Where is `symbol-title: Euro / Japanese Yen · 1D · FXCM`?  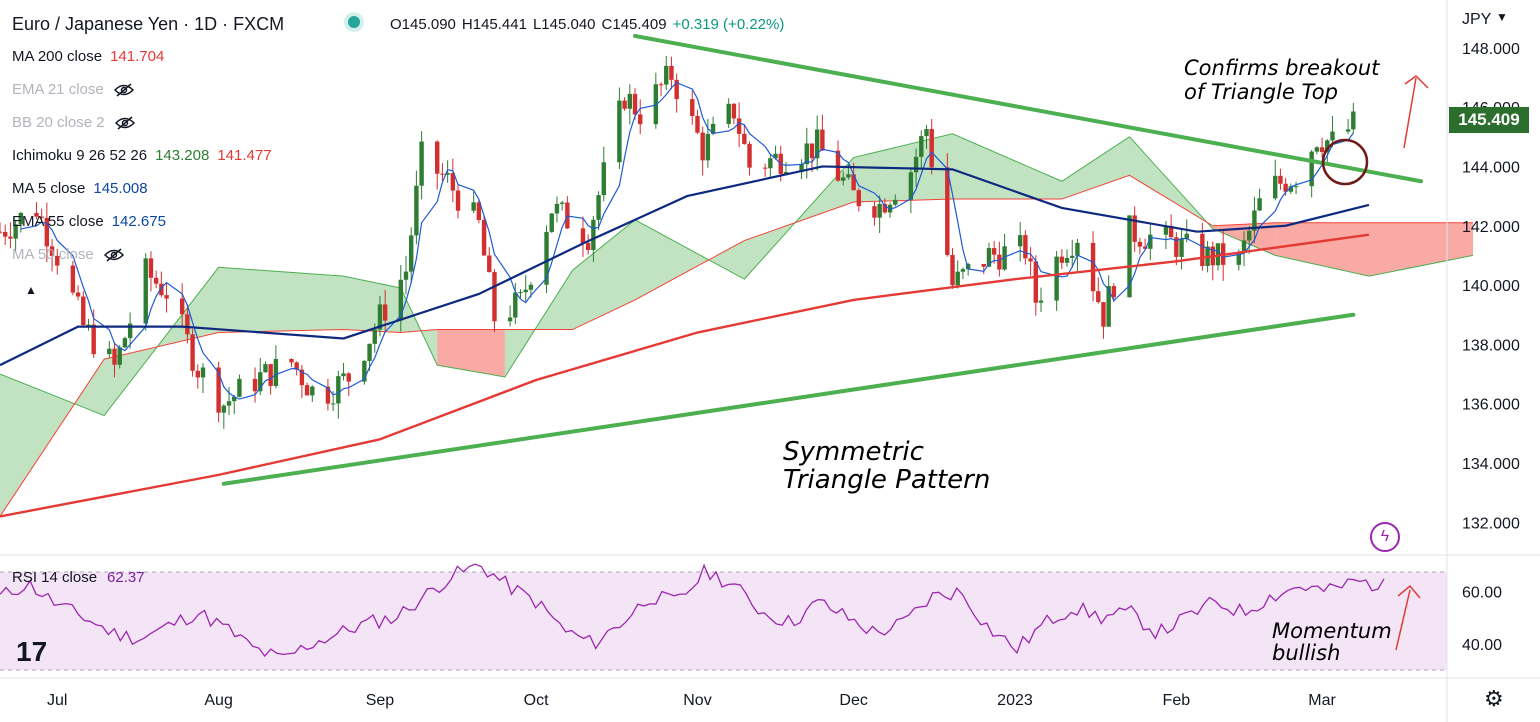
symbol-title: Euro / Japanese Yen · 1D · FXCM is located at coordinates (148, 24).